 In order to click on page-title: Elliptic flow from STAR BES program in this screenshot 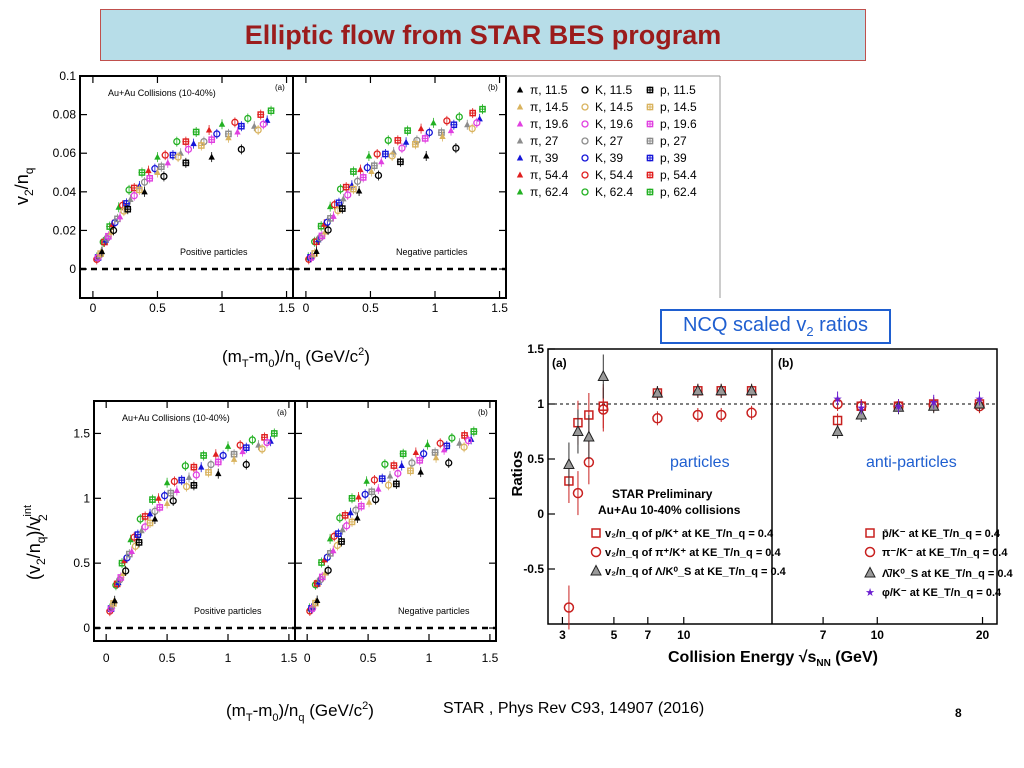, I will do `click(483, 34)`.